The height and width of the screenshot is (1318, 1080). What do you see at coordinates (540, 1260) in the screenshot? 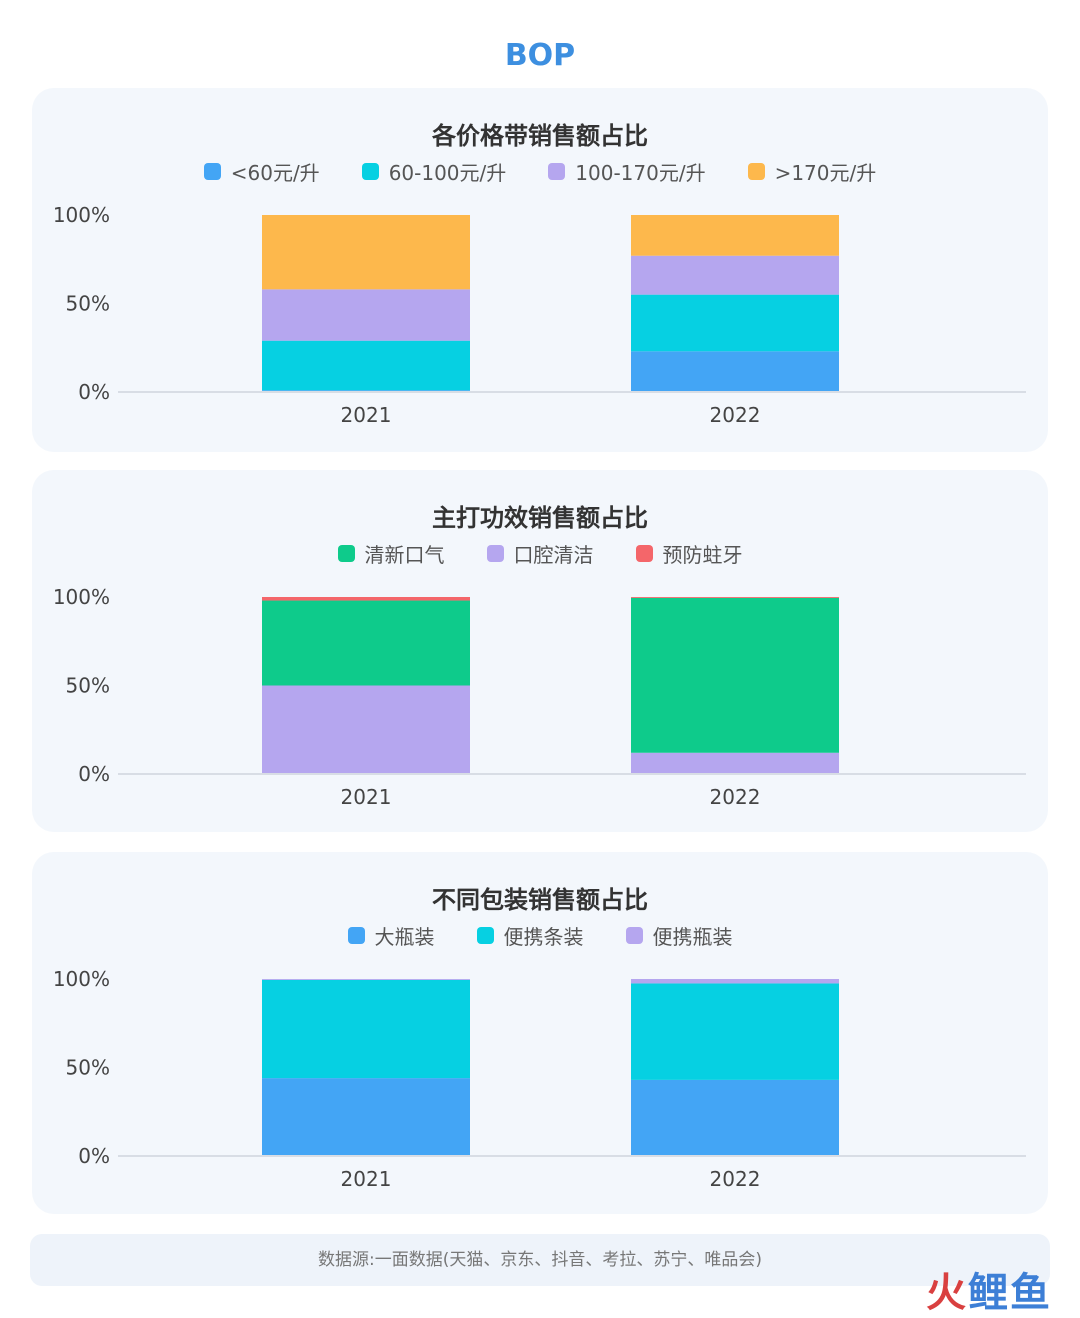
I see `data-source-note: 数据源:一面数据(天猫、京东、抖音、考拉、苏宁、唯品会)` at bounding box center [540, 1260].